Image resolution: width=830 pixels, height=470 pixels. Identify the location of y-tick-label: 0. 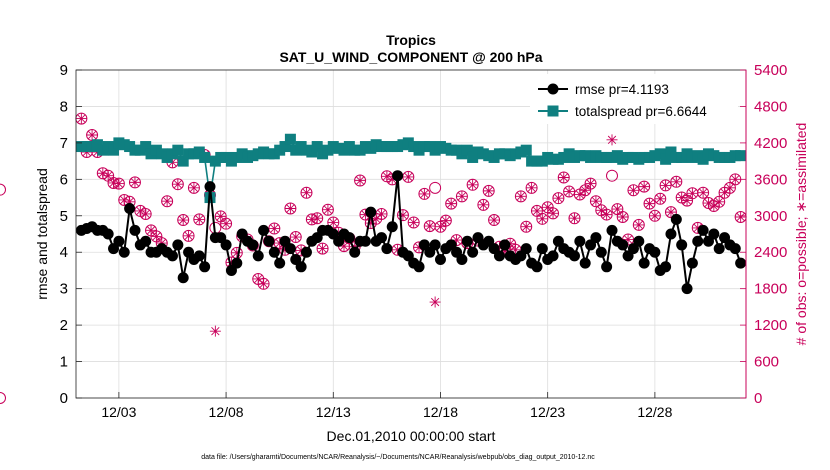
(64, 398).